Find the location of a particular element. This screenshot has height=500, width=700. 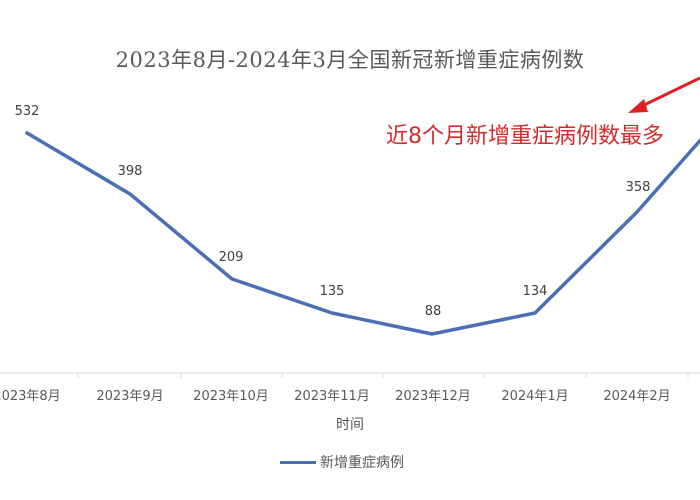

data-label: 134 is located at coordinates (535, 291).